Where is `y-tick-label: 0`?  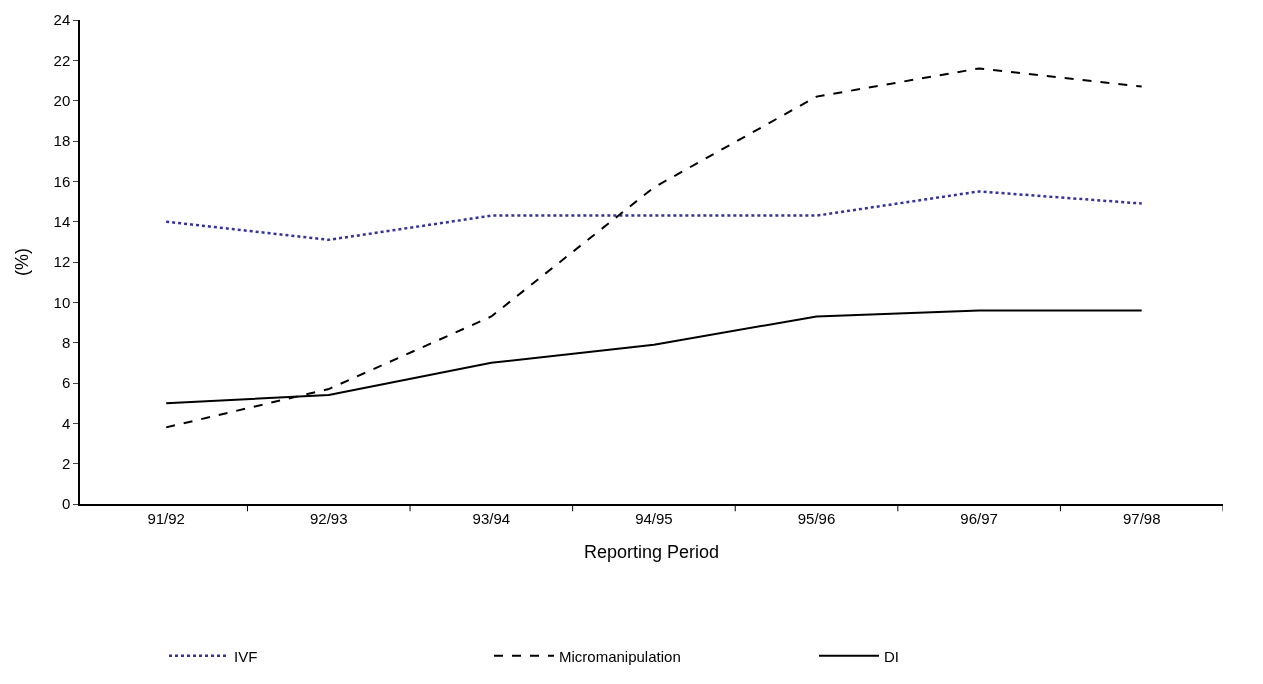
y-tick-label: 0 is located at coordinates (66, 504).